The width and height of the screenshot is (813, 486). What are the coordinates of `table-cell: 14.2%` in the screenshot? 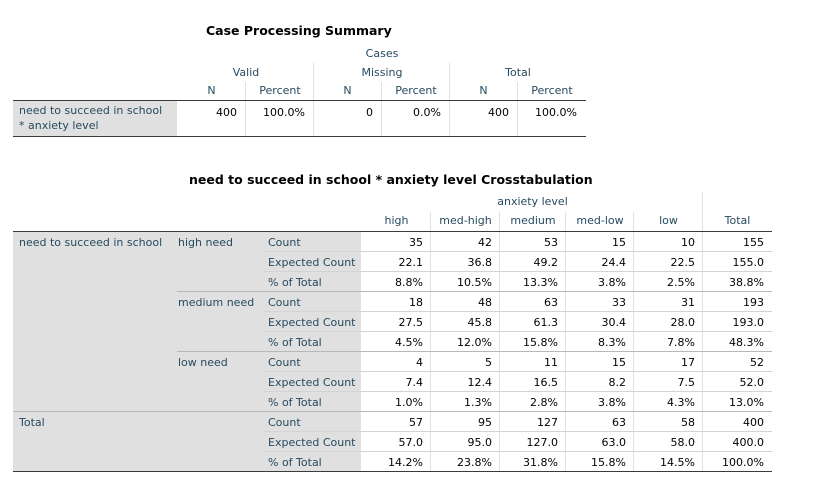 It's located at (405, 462).